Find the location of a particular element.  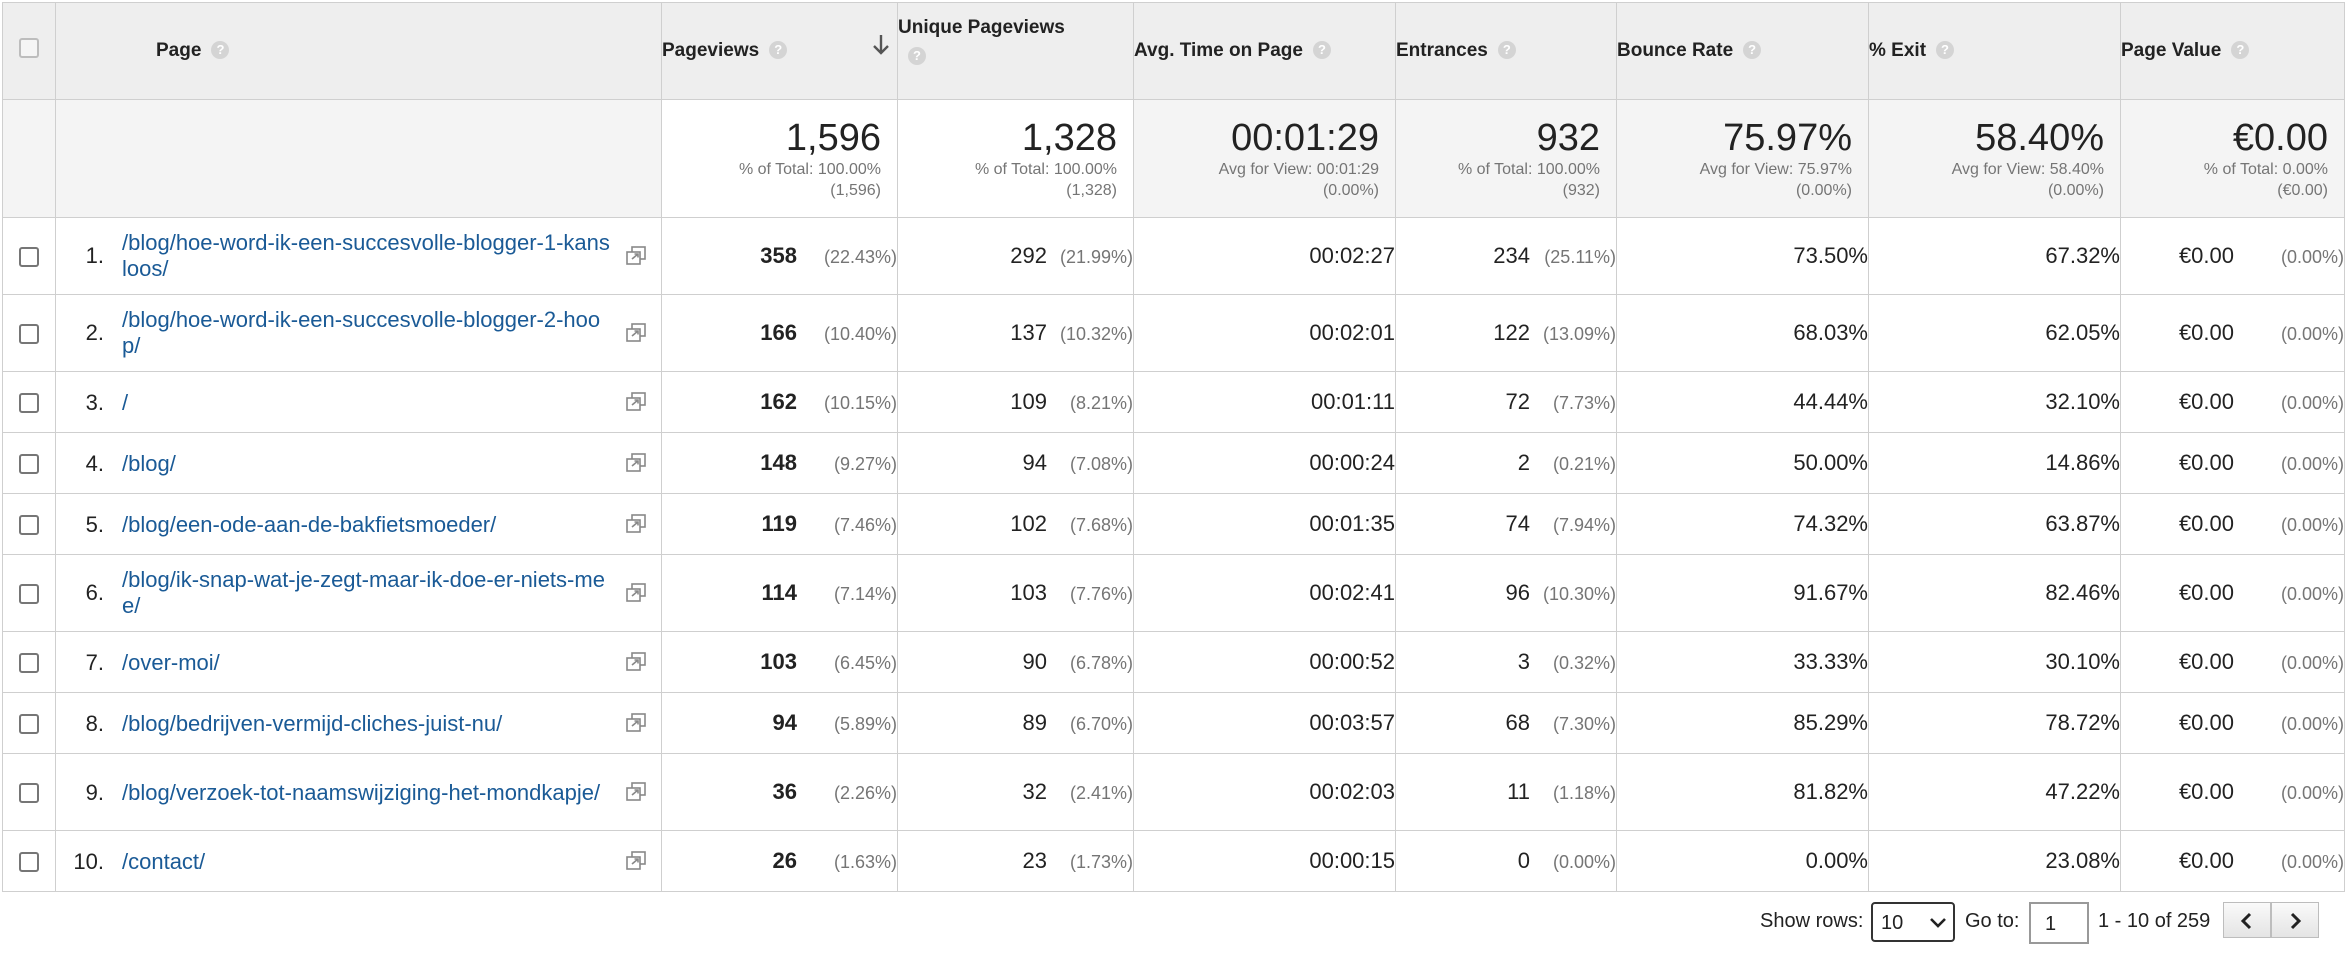

column-header-unique-pageviews: Unique Pageviews ? is located at coordinates (1015, 51).